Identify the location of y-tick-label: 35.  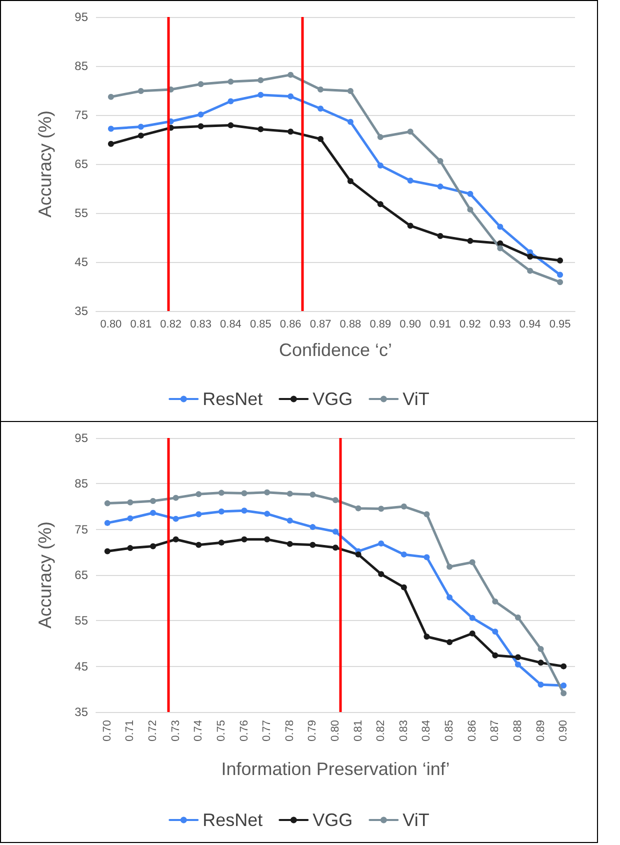
(81, 311).